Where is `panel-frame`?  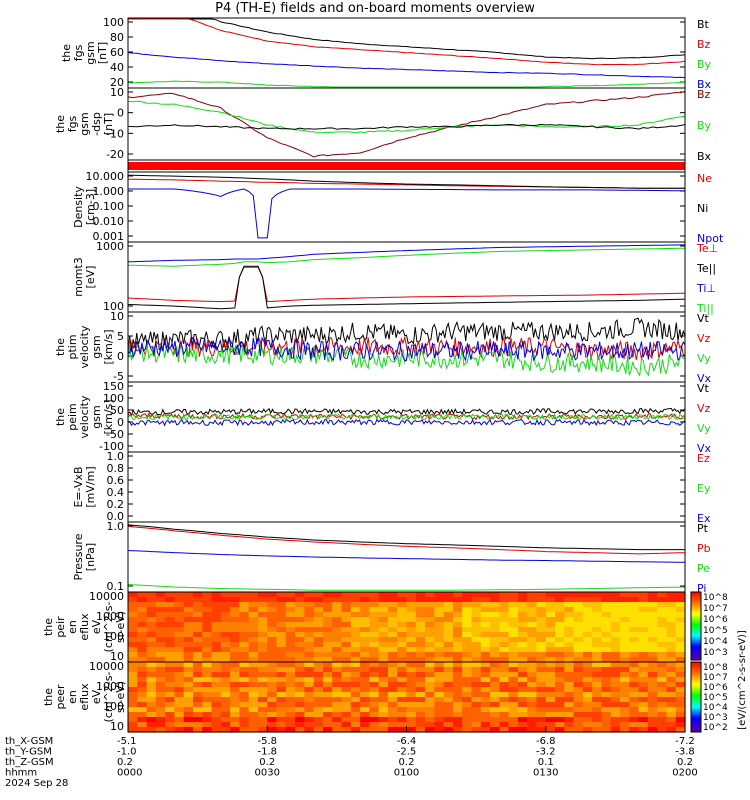 panel-frame is located at coordinates (406, 487).